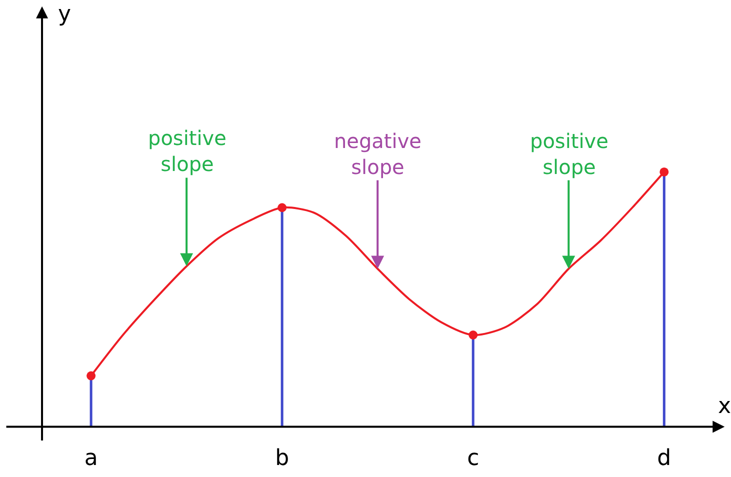 The height and width of the screenshot is (477, 731). Describe the element at coordinates (664, 458) in the screenshot. I see `x-tick-label: d` at that location.